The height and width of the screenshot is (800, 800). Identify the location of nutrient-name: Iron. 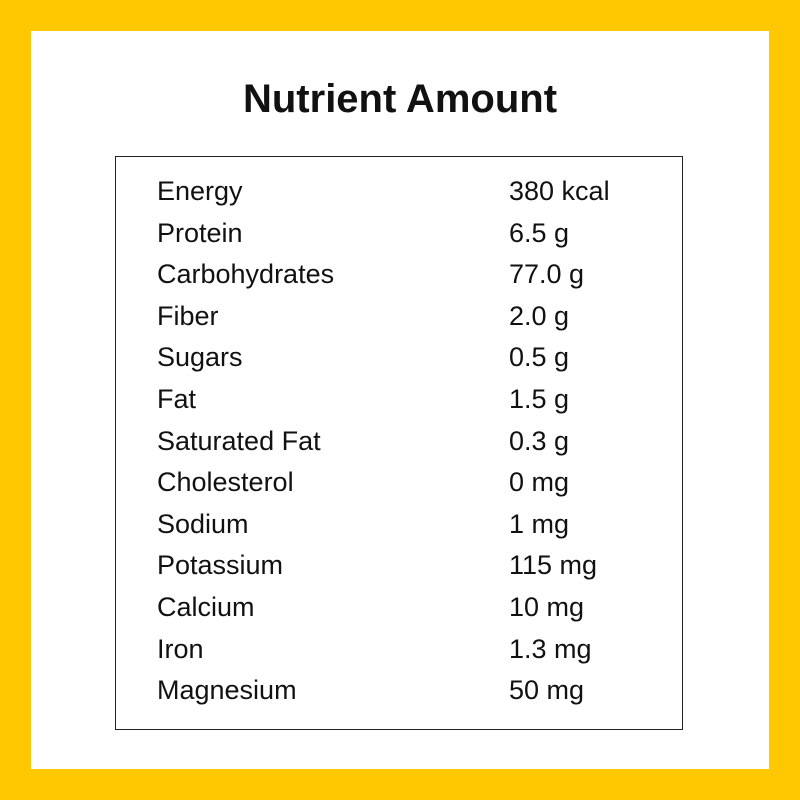
(180, 649).